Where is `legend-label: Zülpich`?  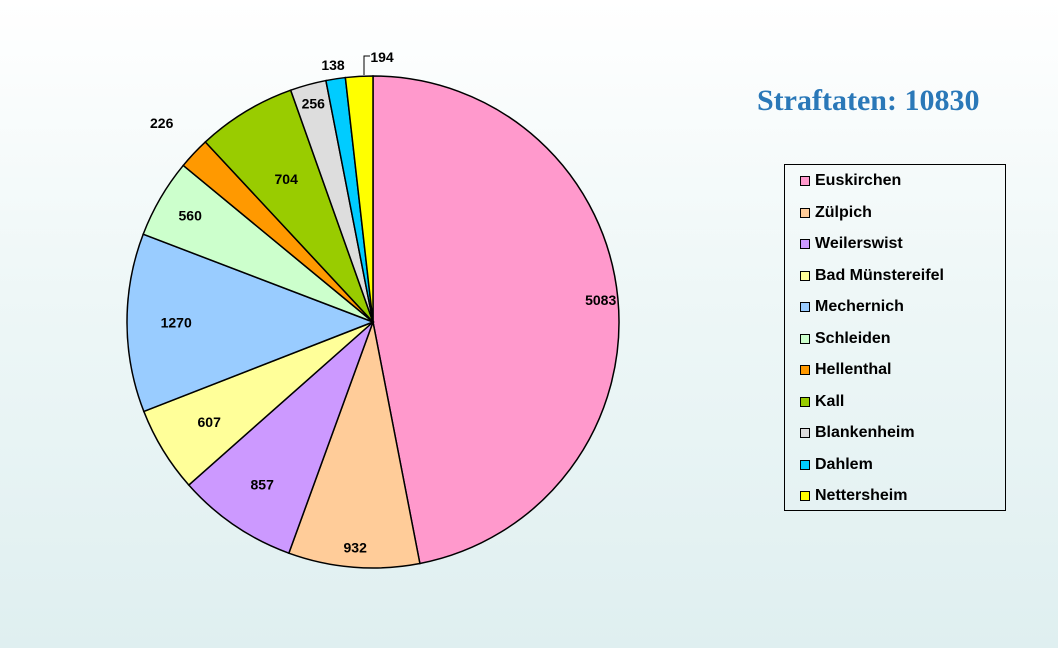
legend-label: Zülpich is located at coordinates (843, 212).